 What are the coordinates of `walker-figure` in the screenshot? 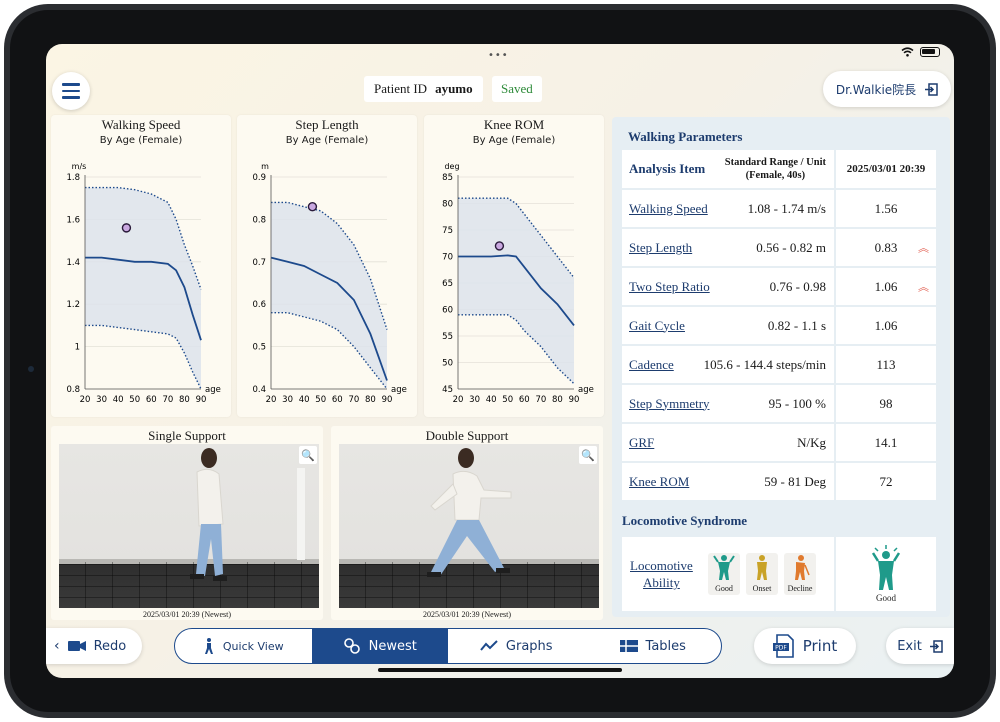 It's located at (469, 512).